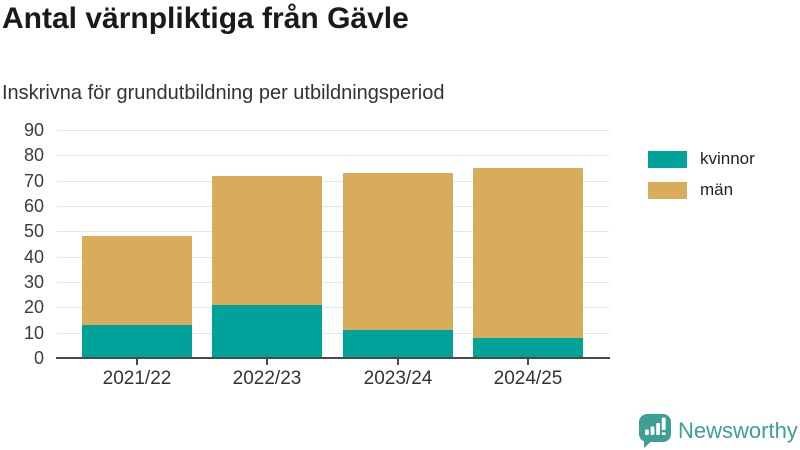 This screenshot has width=800, height=450. What do you see at coordinates (655, 431) in the screenshot?
I see `newsworthy-logo-icon` at bounding box center [655, 431].